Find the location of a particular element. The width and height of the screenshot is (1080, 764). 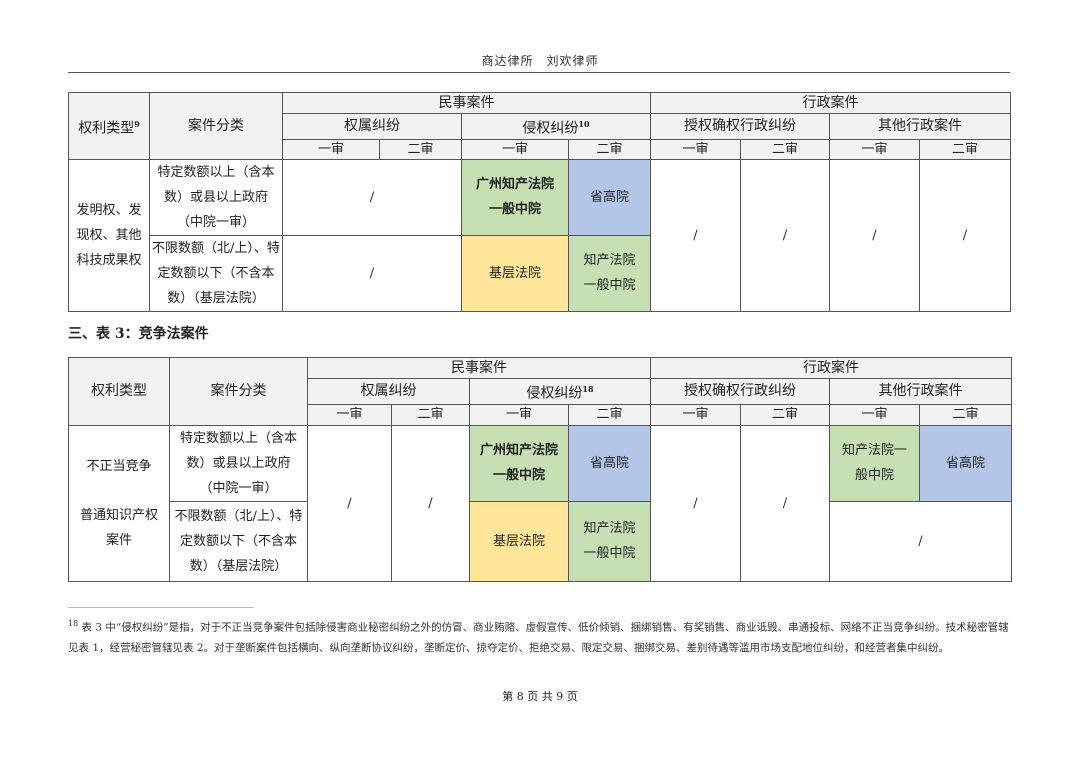

other-second-cell: / is located at coordinates (965, 235).